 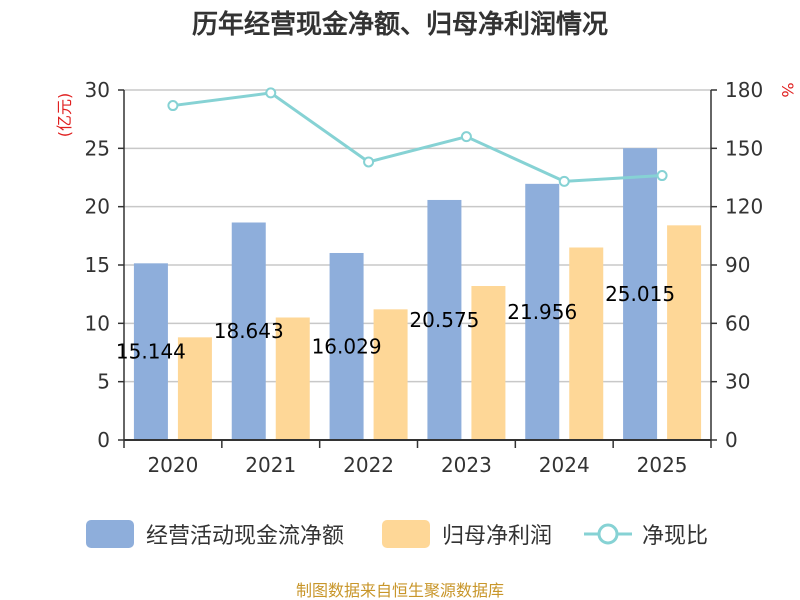 What do you see at coordinates (97, 148) in the screenshot?
I see `left-tick-label: 25` at bounding box center [97, 148].